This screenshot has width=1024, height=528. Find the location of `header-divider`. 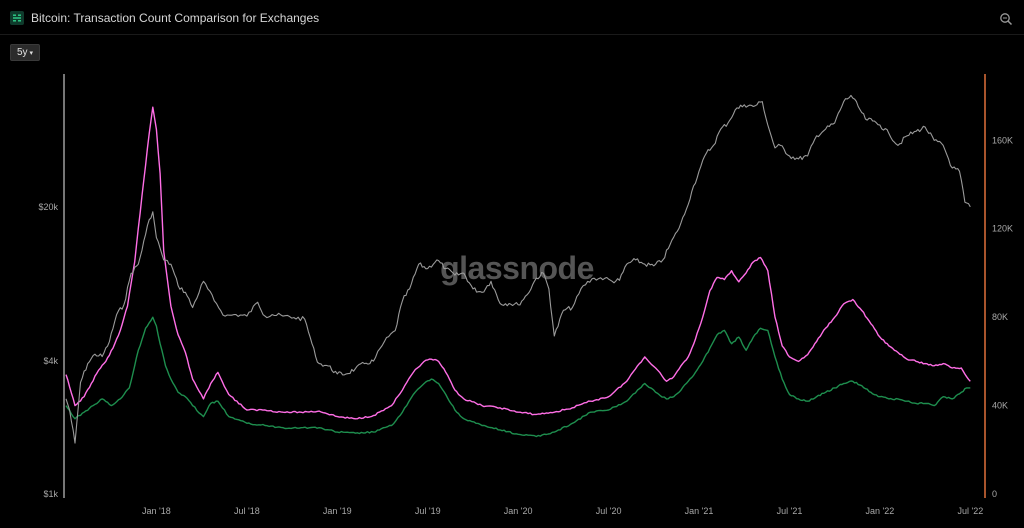

header-divider is located at coordinates (512, 34).